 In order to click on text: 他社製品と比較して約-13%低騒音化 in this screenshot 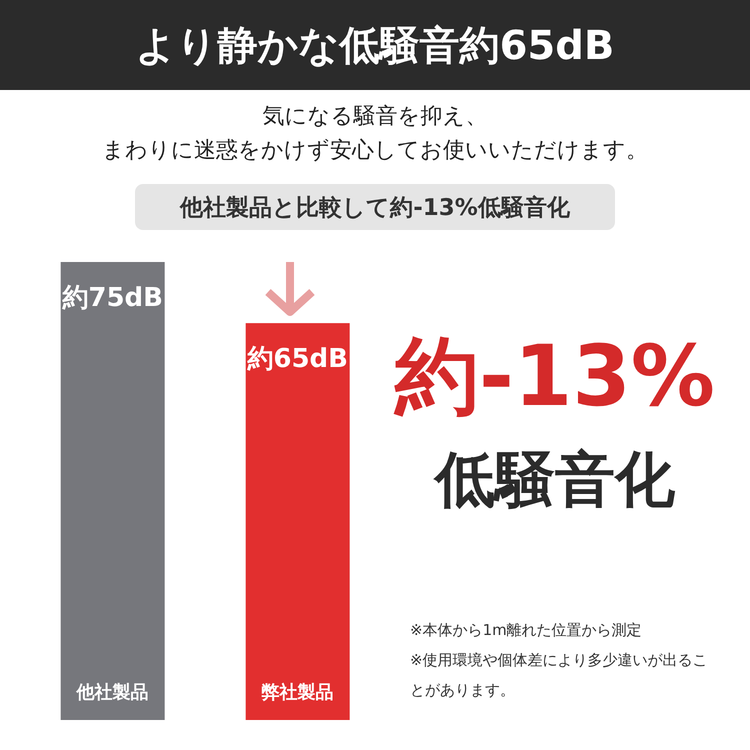, I will do `click(375, 207)`.